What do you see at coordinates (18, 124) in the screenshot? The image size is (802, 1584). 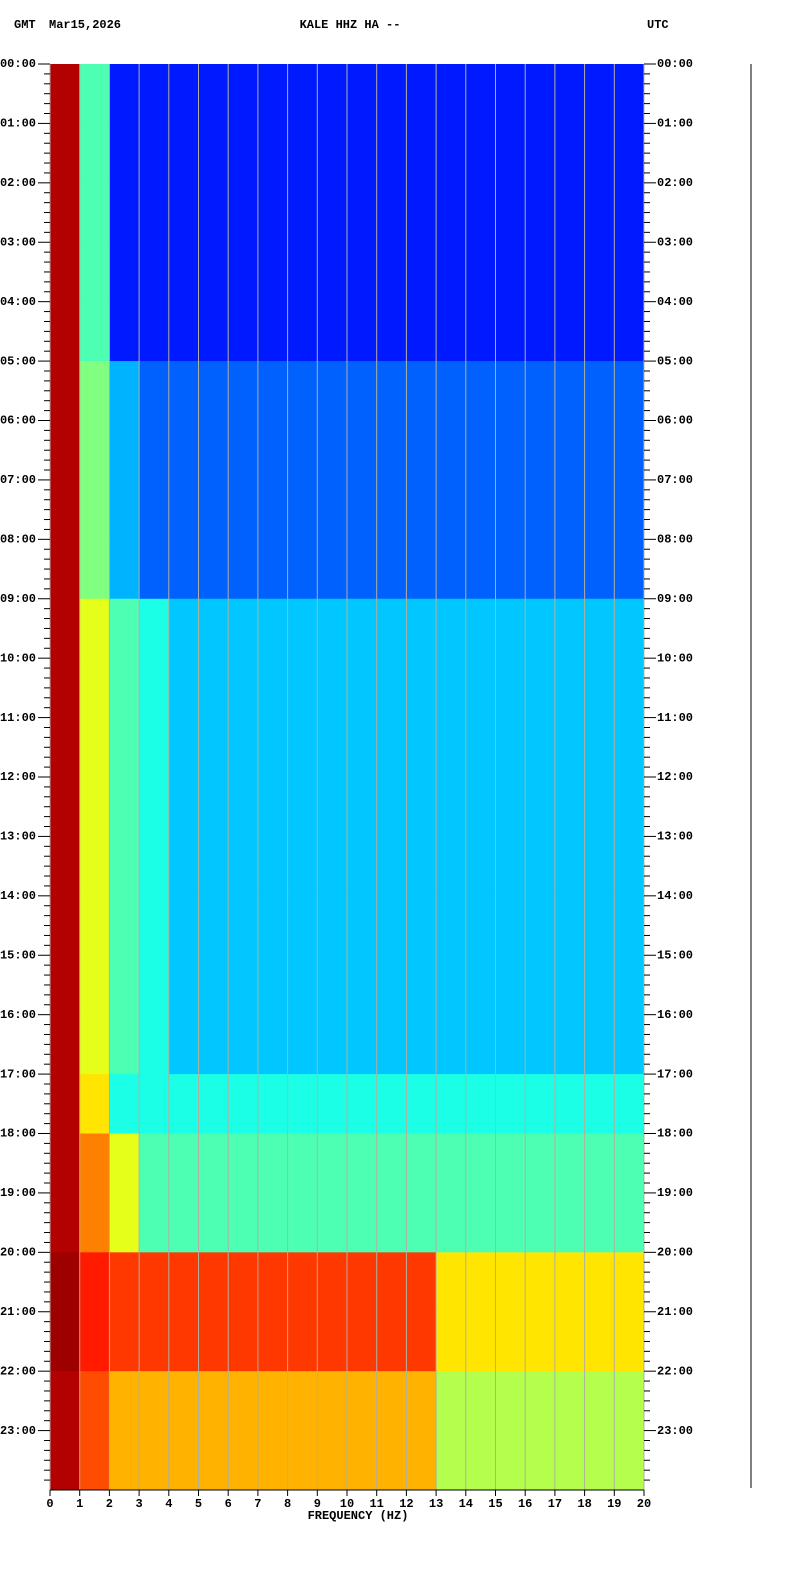 I see `y-tick-label: 01:00` at bounding box center [18, 124].